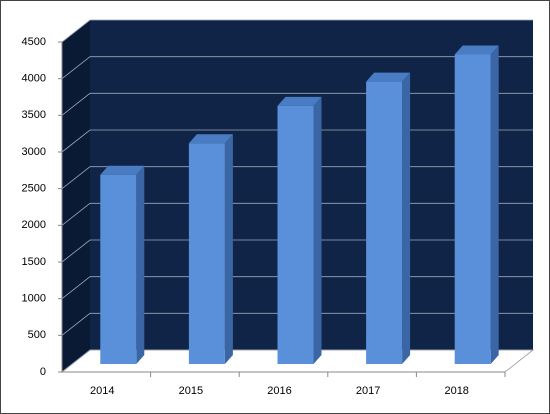 The image size is (550, 414). What do you see at coordinates (34, 152) in the screenshot?
I see `y-tick-label: 3000` at bounding box center [34, 152].